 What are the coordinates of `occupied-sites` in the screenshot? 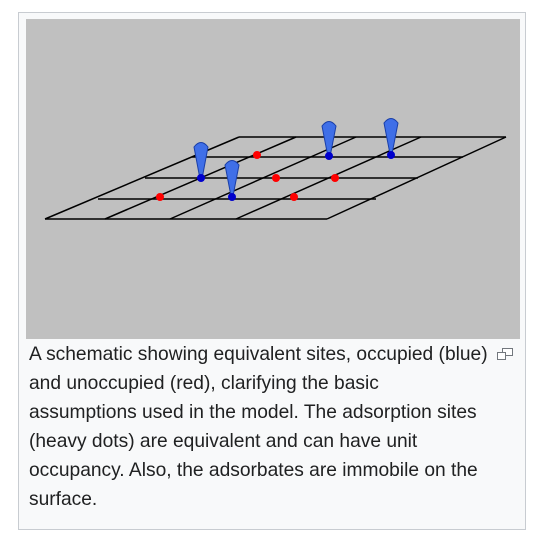 It's located at (296, 159).